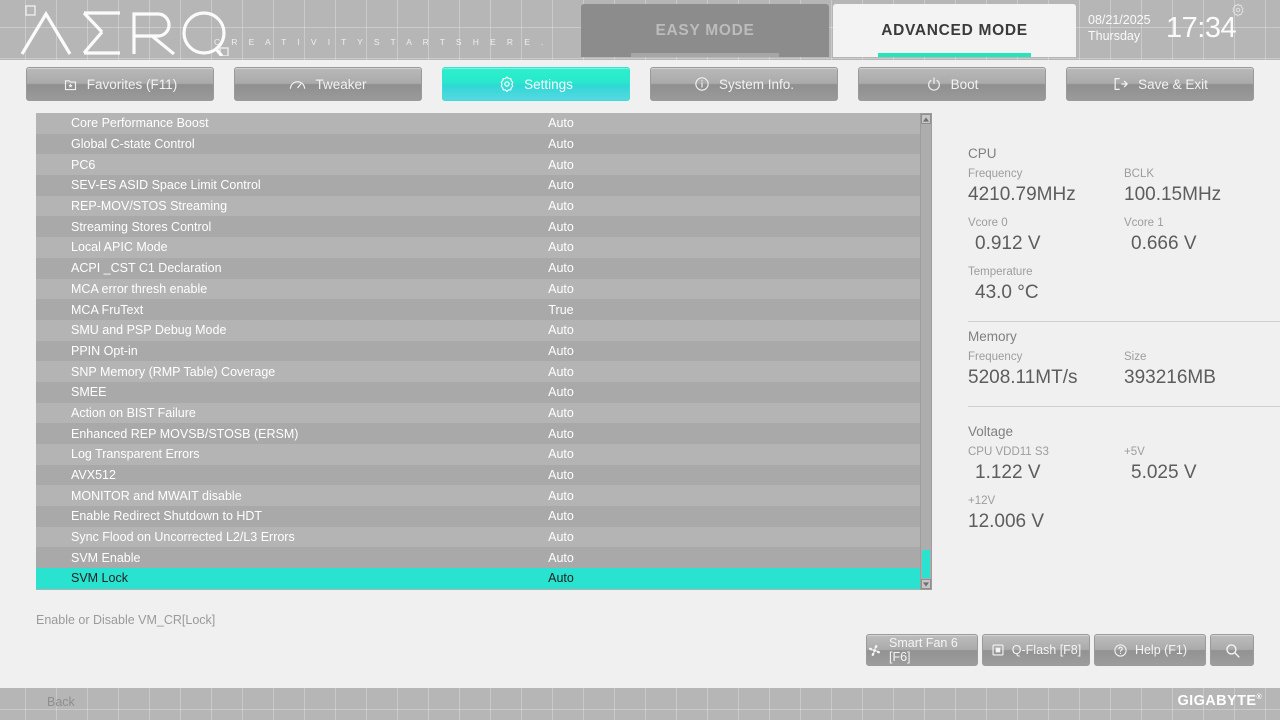  Describe the element at coordinates (1119, 20) in the screenshot. I see `clock-date: 08/21/2025` at that location.